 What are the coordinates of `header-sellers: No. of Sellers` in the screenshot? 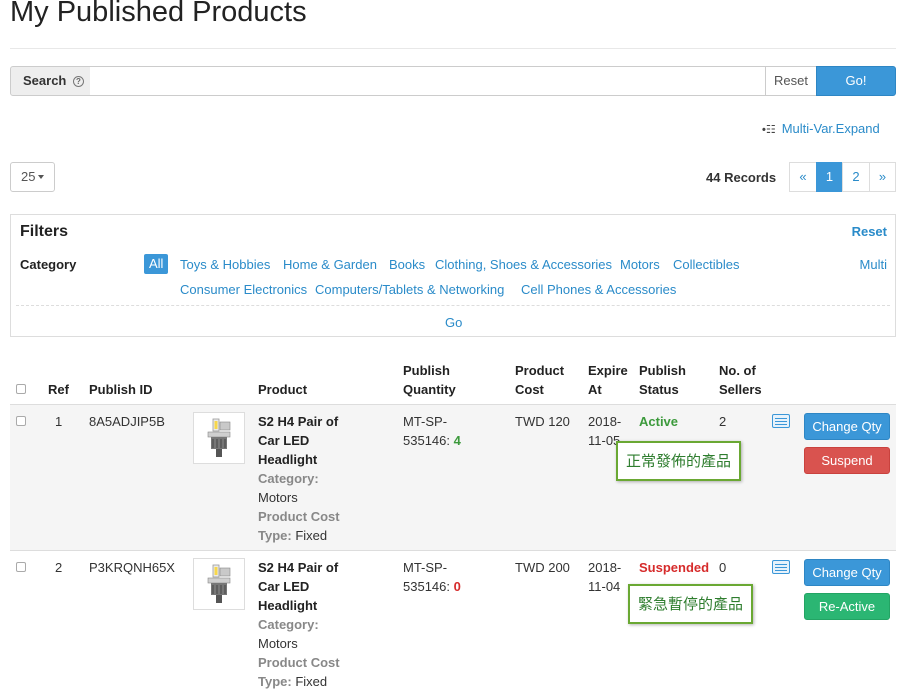 It's located at (740, 380).